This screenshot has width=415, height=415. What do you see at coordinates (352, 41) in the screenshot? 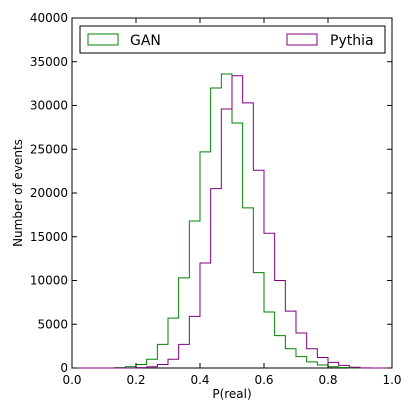
I see `legend-label-pythia: Pythia` at bounding box center [352, 41].